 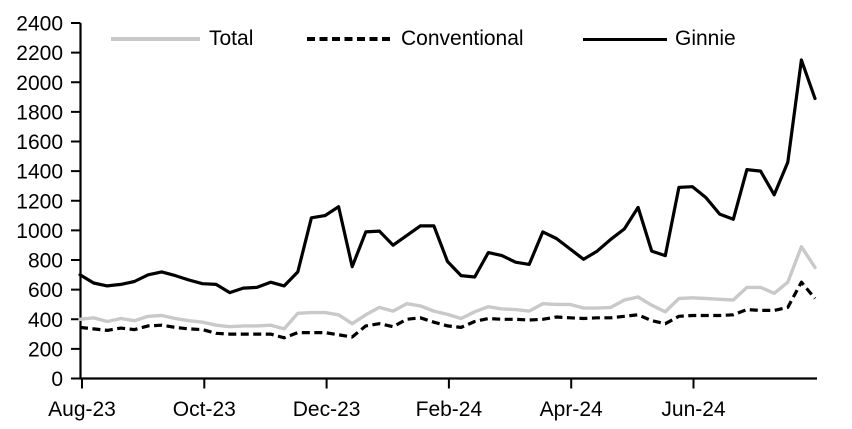 What do you see at coordinates (625, 39) in the screenshot?
I see `ginnie-line-swatch` at bounding box center [625, 39].